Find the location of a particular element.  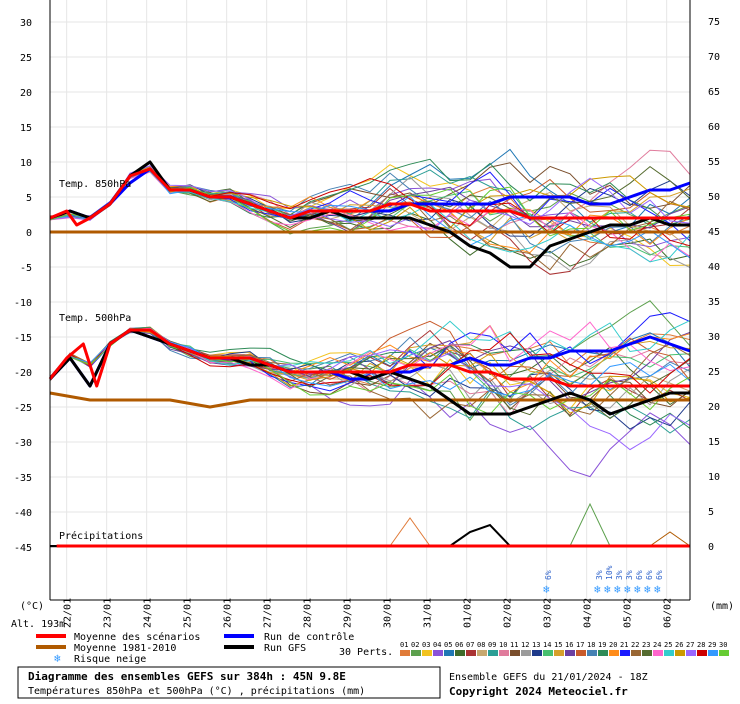

left-axis-unit: (°C) is located at coordinates (32, 606).